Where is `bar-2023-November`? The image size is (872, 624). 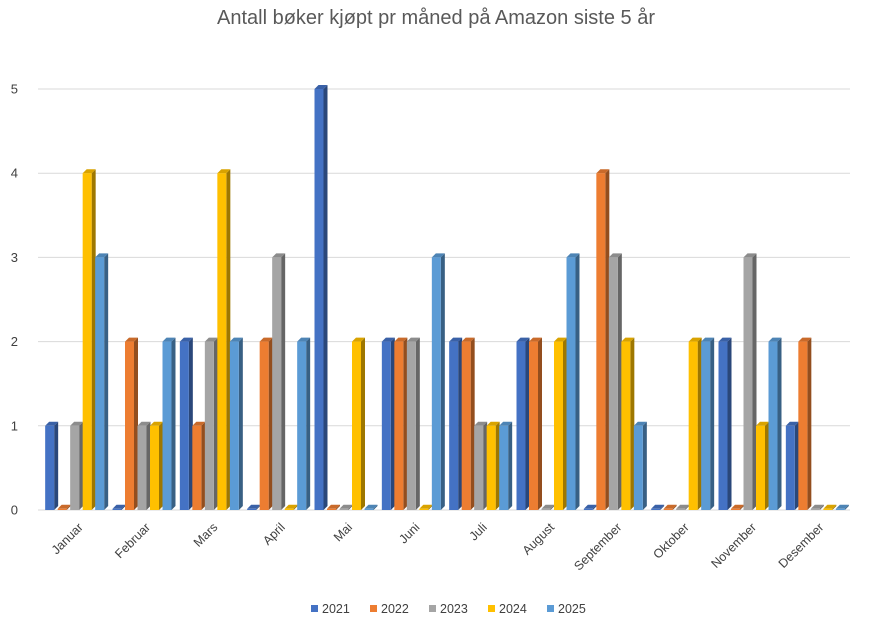 bar-2023-November is located at coordinates (750, 381).